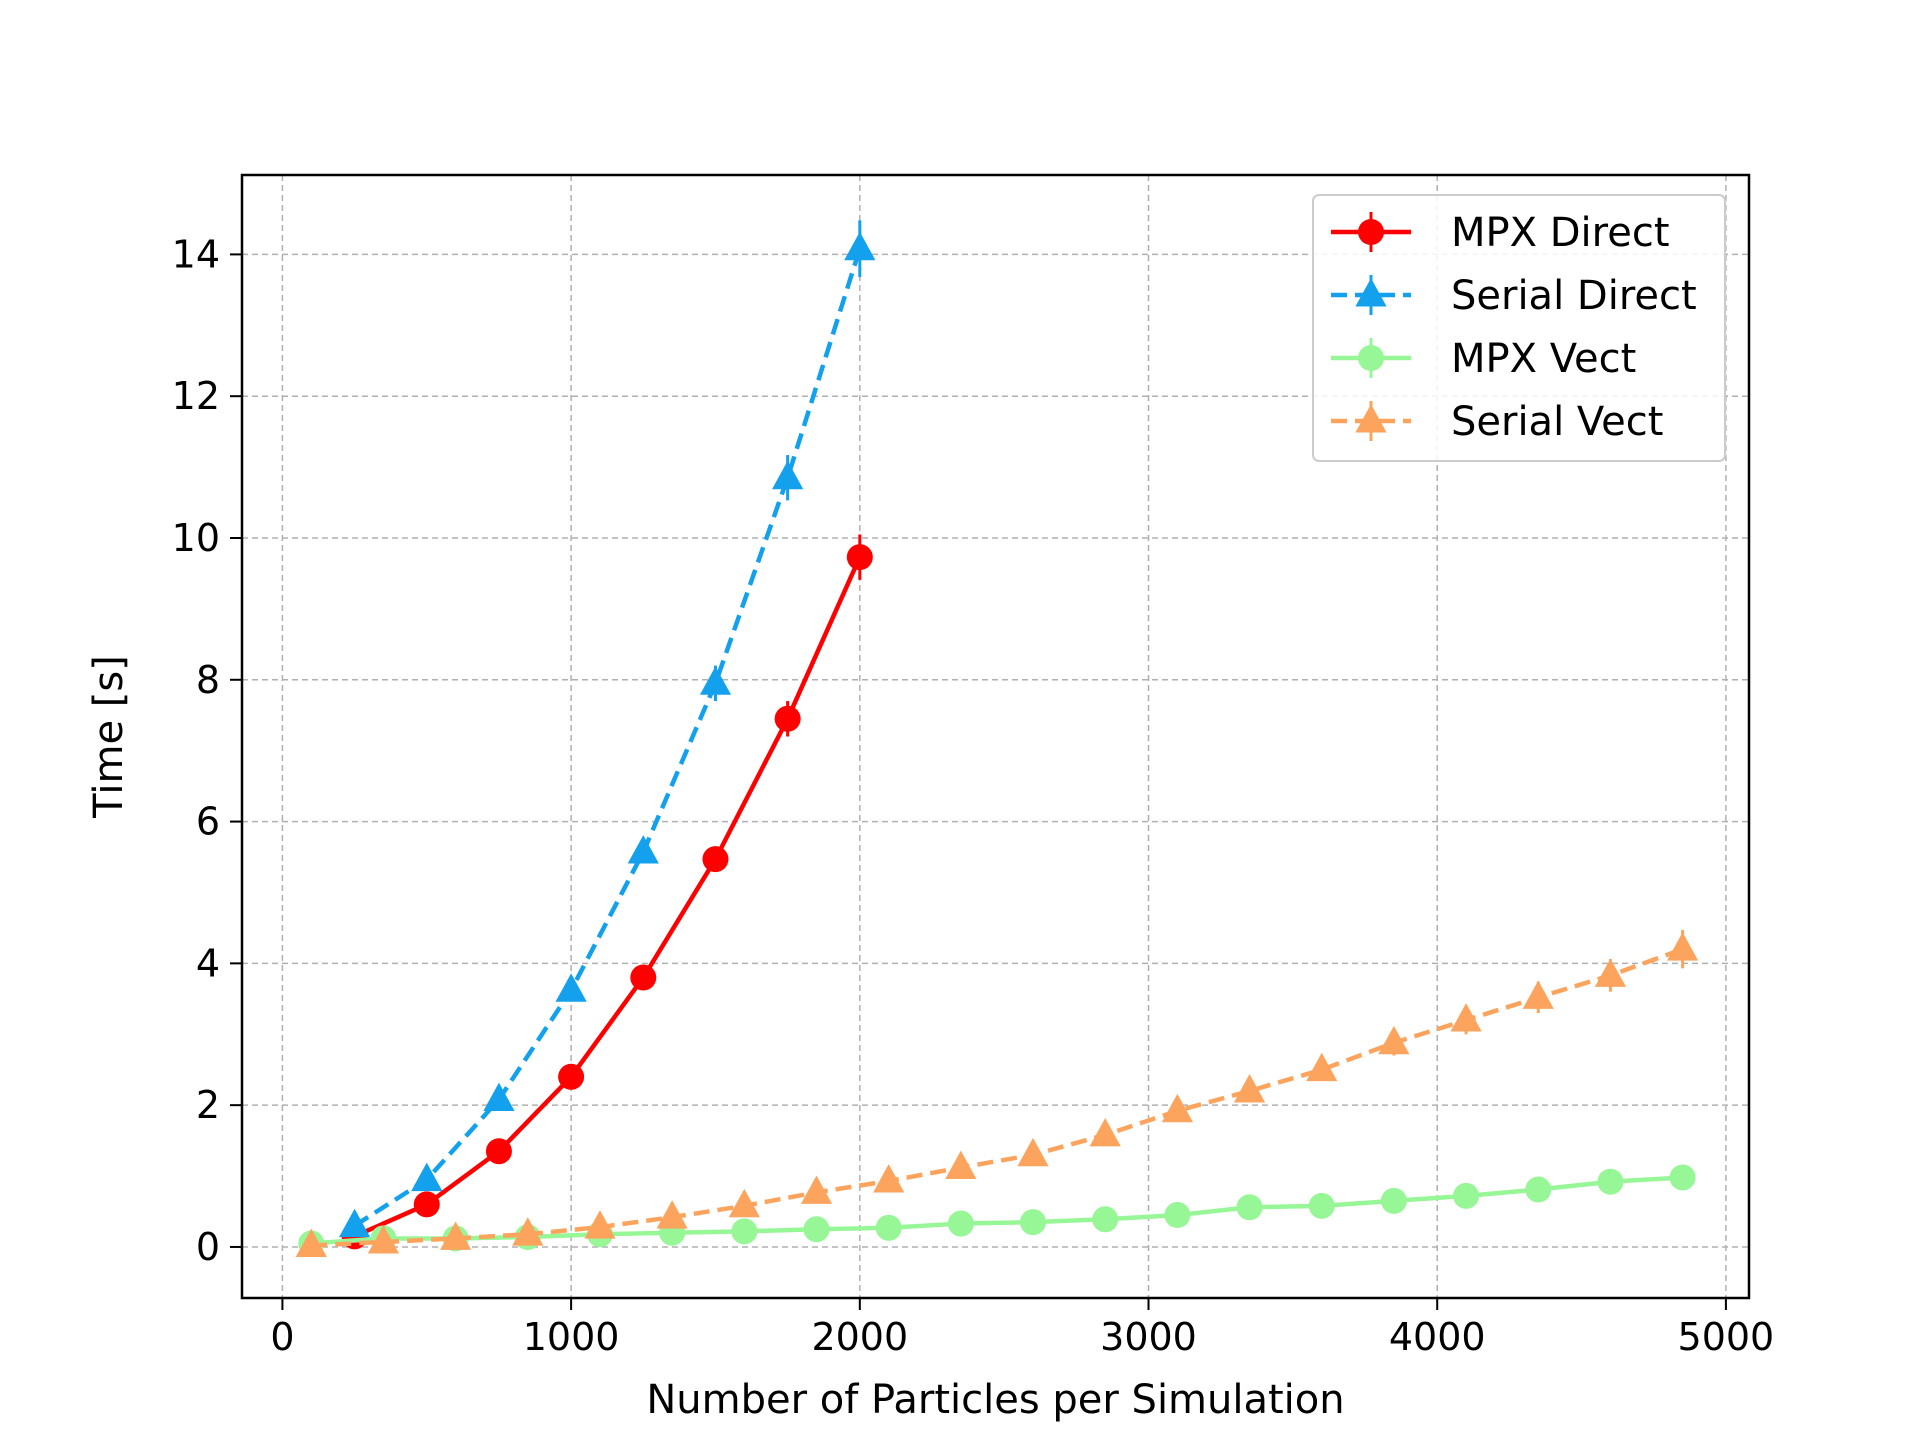  I want to click on legend-label-serial-direct: Serial Direct, so click(1574, 296).